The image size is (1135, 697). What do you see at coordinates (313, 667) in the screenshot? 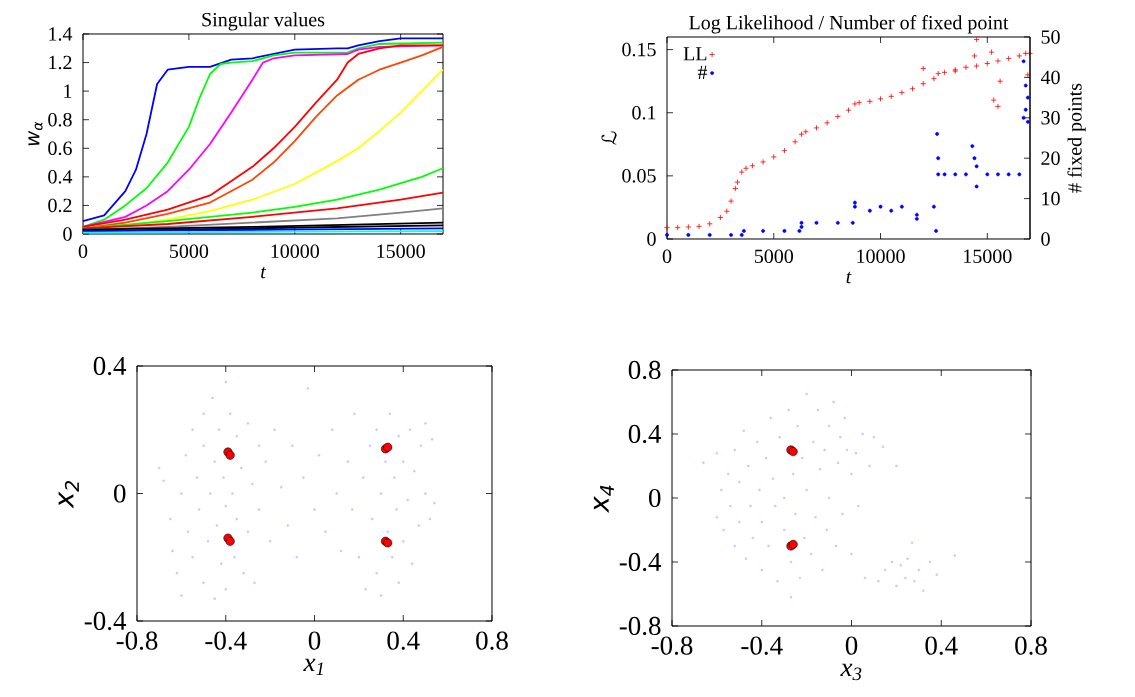
I see `x-axis-title: x$_{1}$` at bounding box center [313, 667].